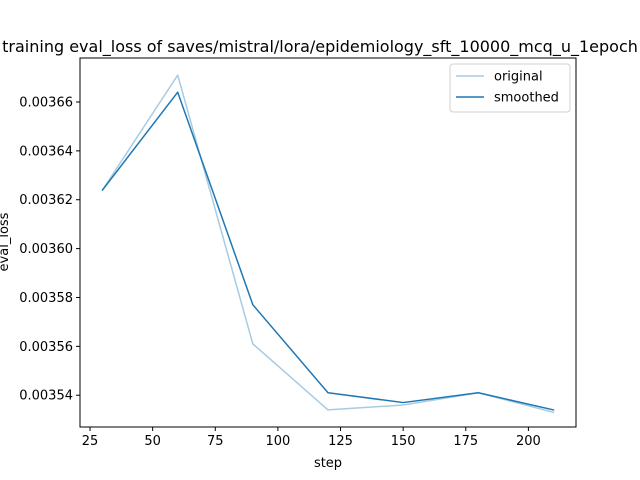 The image size is (640, 480). I want to click on x-tick-label: 25, so click(90, 441).